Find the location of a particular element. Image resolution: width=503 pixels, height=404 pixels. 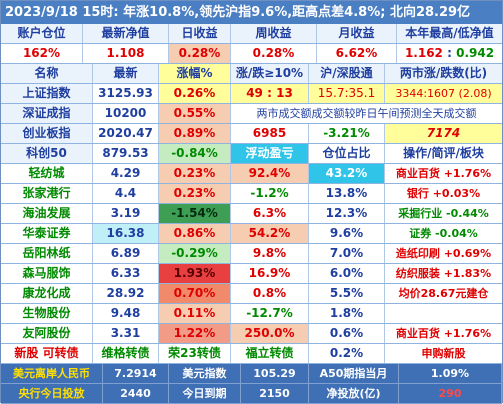

stock-weight: 0.6% is located at coordinates (347, 333).